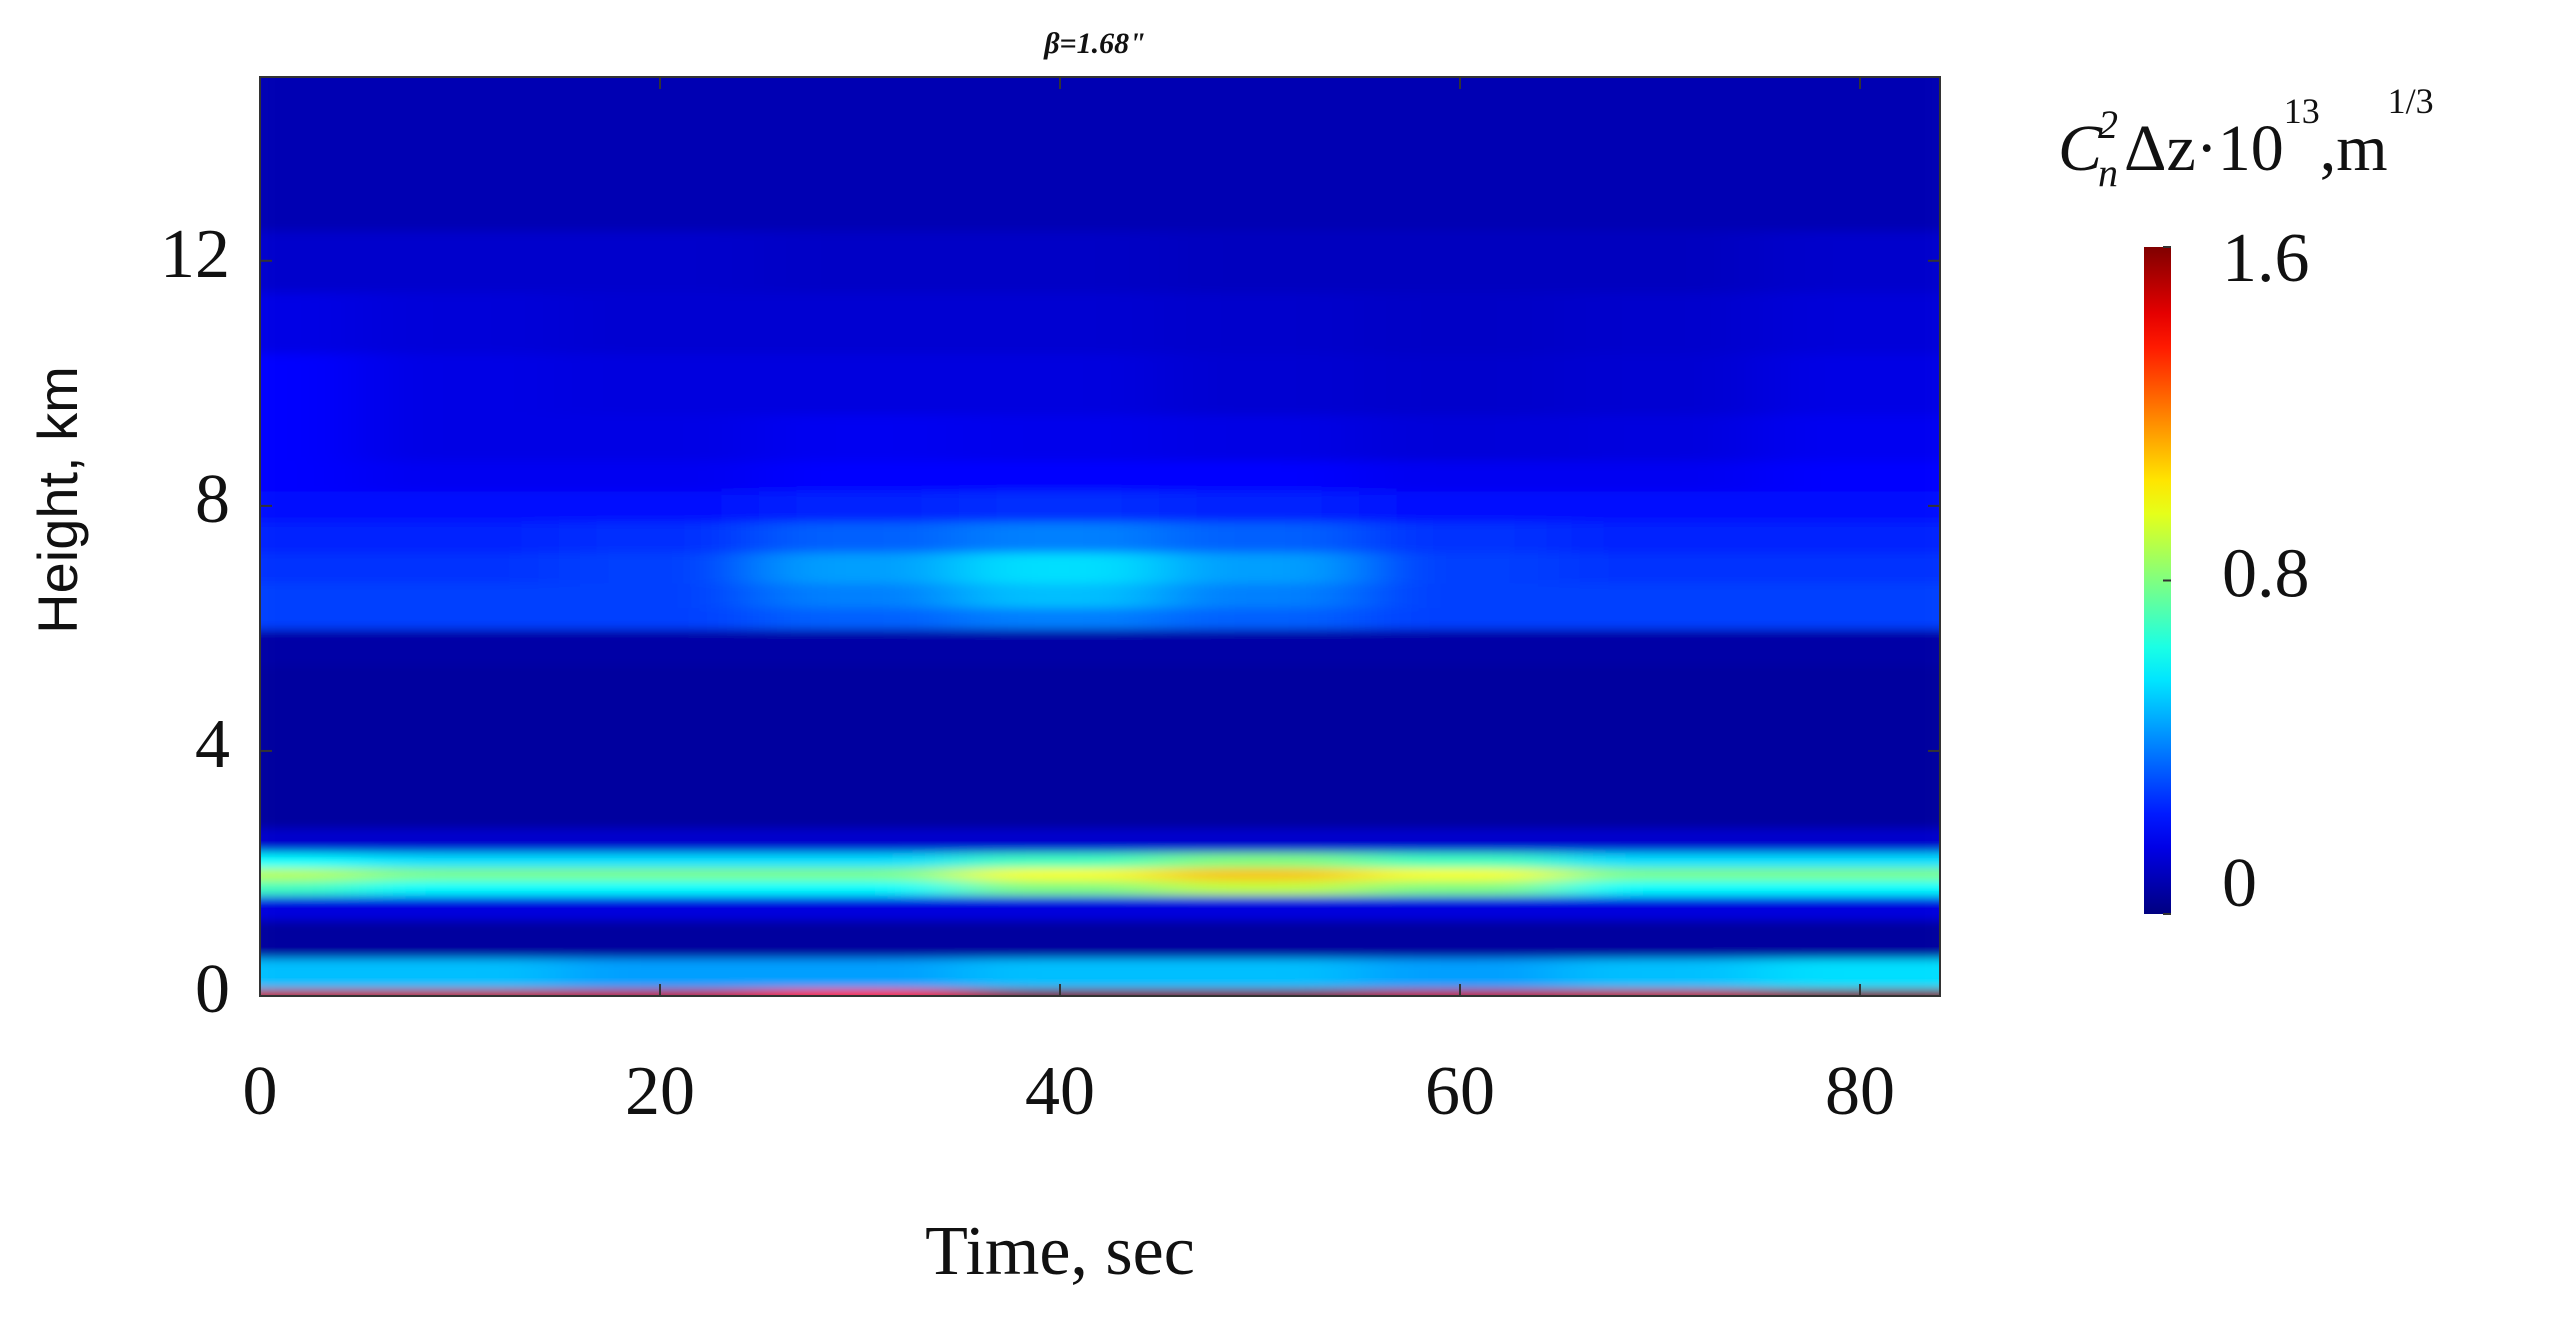  What do you see at coordinates (2239, 883) in the screenshot?
I see `colorbar-tick-label: 0` at bounding box center [2239, 883].